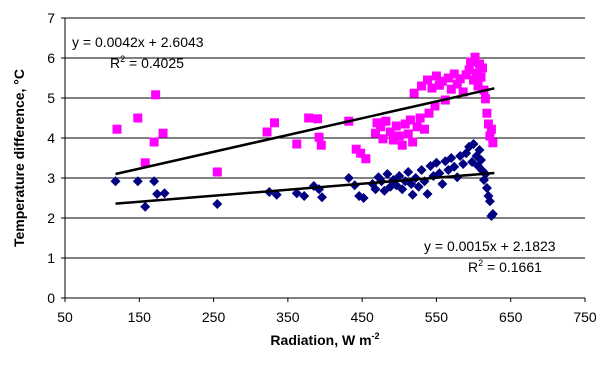 This screenshot has height=376, width=598. Describe the element at coordinates (140, 317) in the screenshot. I see `x-tick-label: 150` at that location.